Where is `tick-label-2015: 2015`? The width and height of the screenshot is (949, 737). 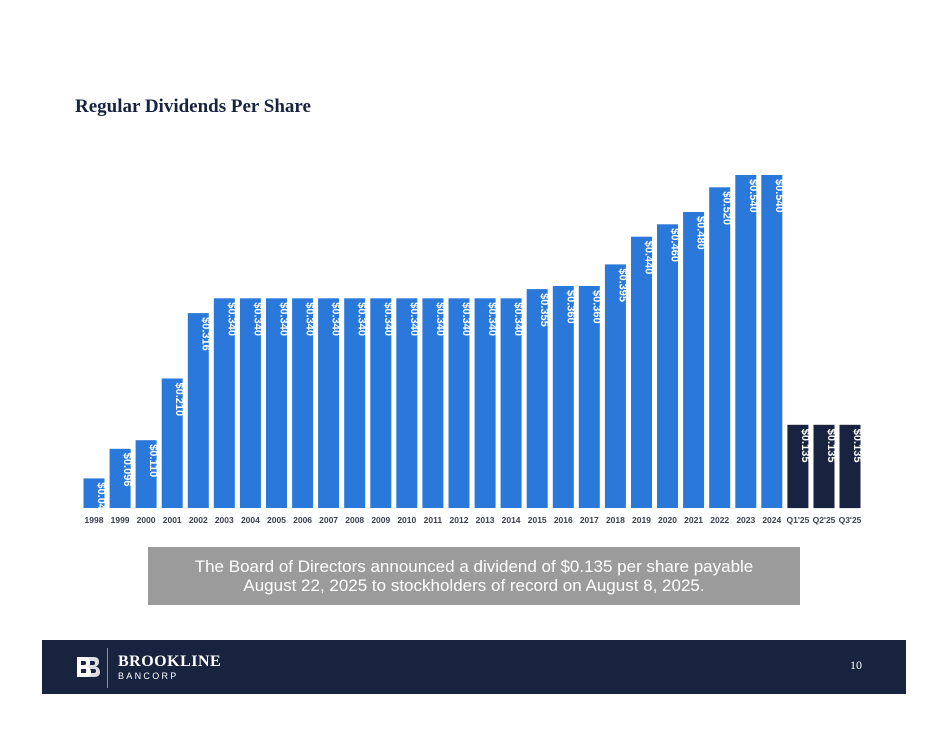 tick-label-2015: 2015 is located at coordinates (537, 520).